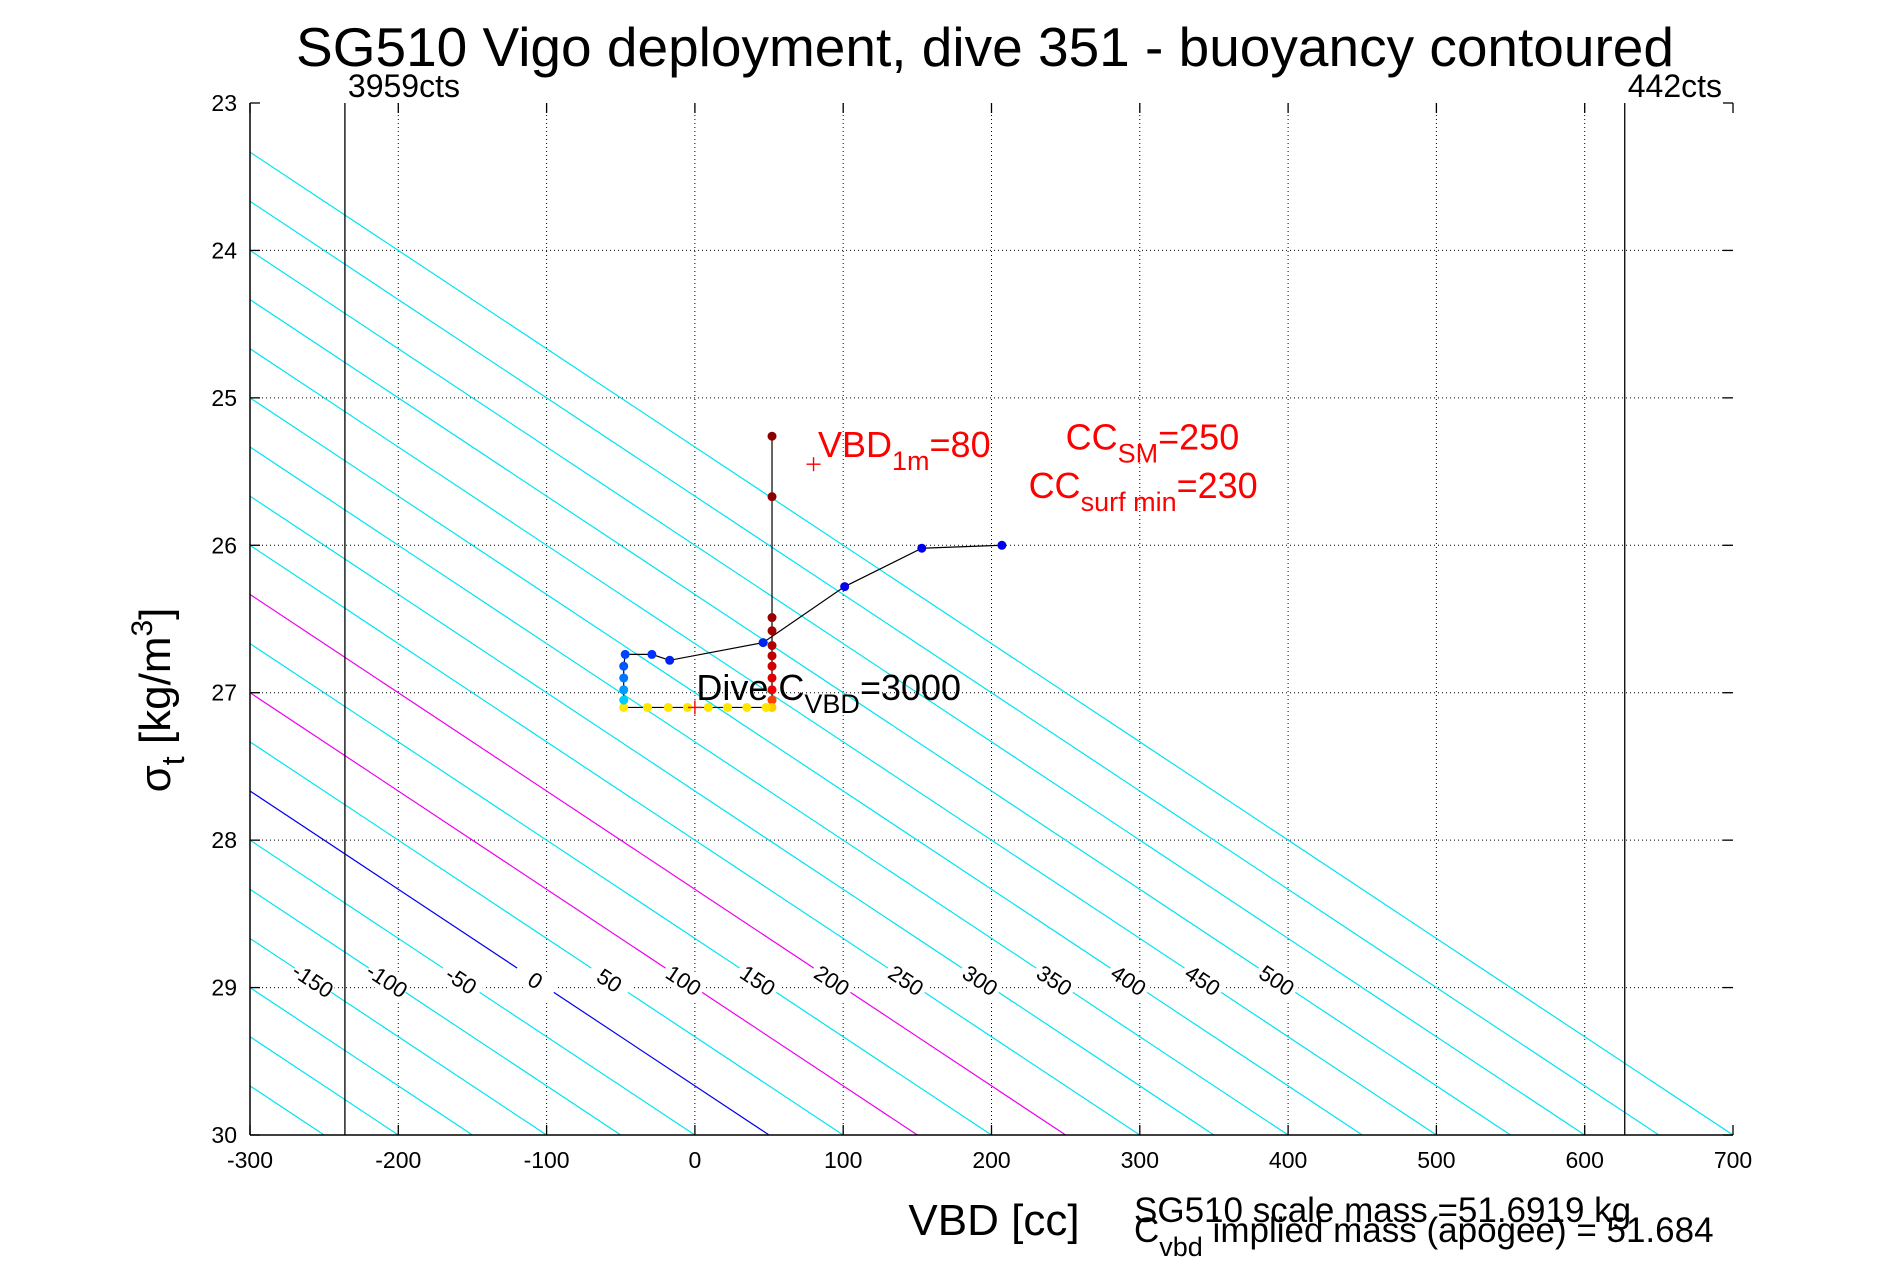 The image size is (1891, 1262). I want to click on y-tick-label: 30, so click(224, 1135).